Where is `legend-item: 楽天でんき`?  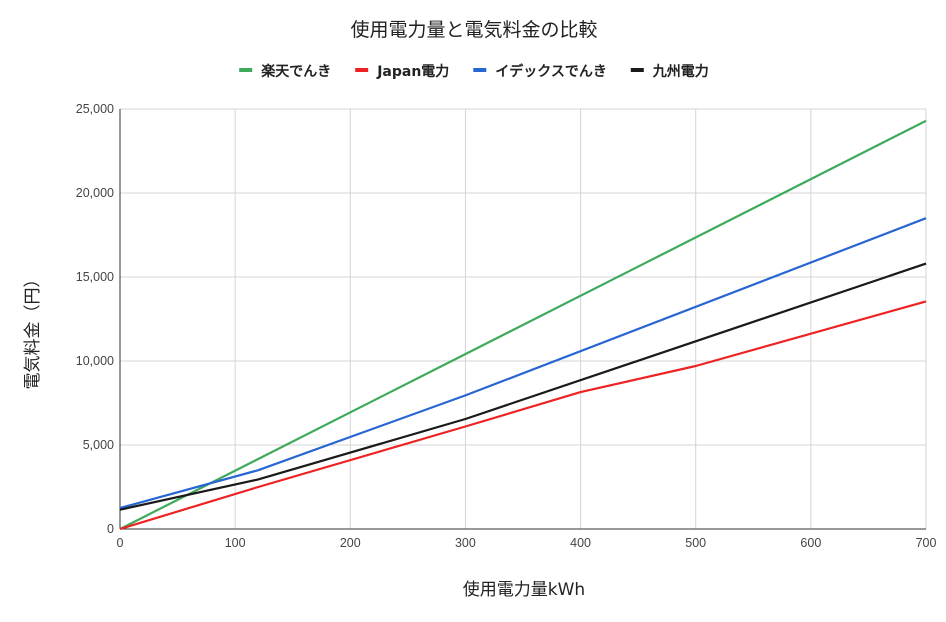
legend-item: 楽天でんき is located at coordinates (285, 71).